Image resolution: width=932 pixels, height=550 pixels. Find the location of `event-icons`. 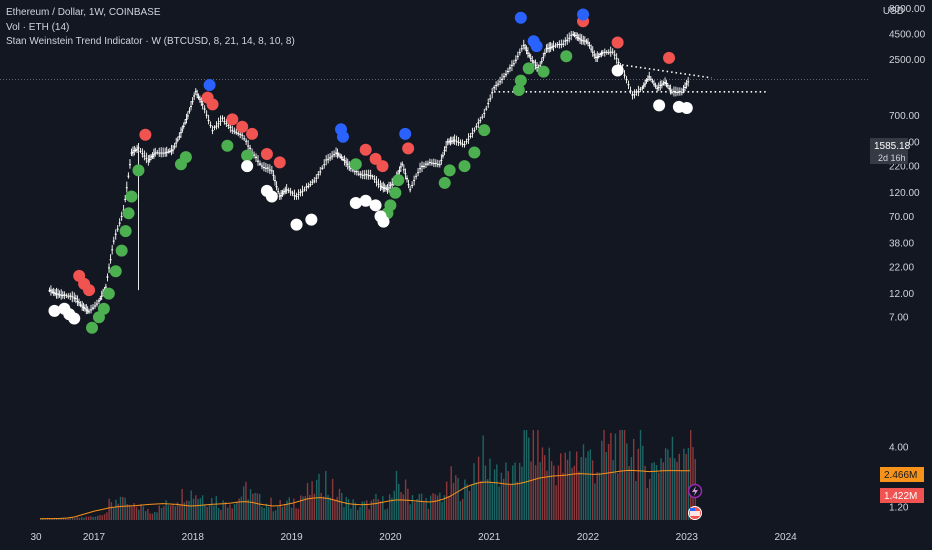

event-icons is located at coordinates (695, 501).